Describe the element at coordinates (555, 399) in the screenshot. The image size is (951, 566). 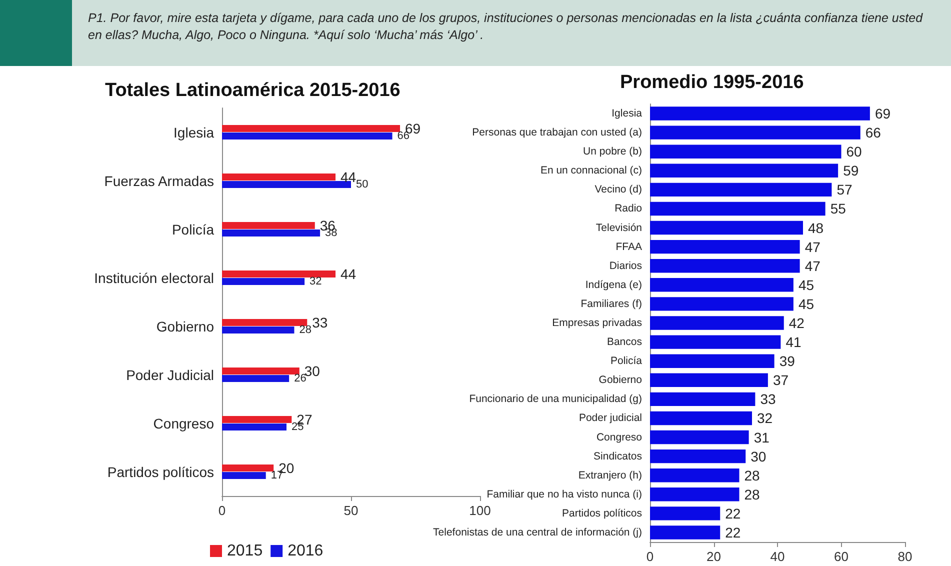
I see `y-tick-label: Funcionario de una municipalidad (g)` at that location.